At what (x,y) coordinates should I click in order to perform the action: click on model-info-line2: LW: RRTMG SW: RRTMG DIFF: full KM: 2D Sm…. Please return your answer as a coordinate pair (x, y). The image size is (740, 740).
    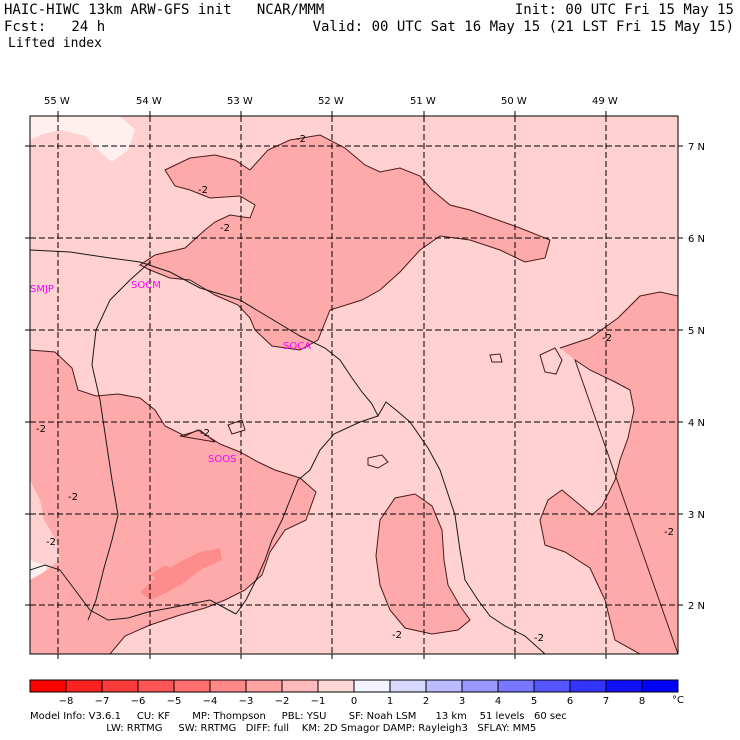
    Looking at the image, I should click on (283, 728).